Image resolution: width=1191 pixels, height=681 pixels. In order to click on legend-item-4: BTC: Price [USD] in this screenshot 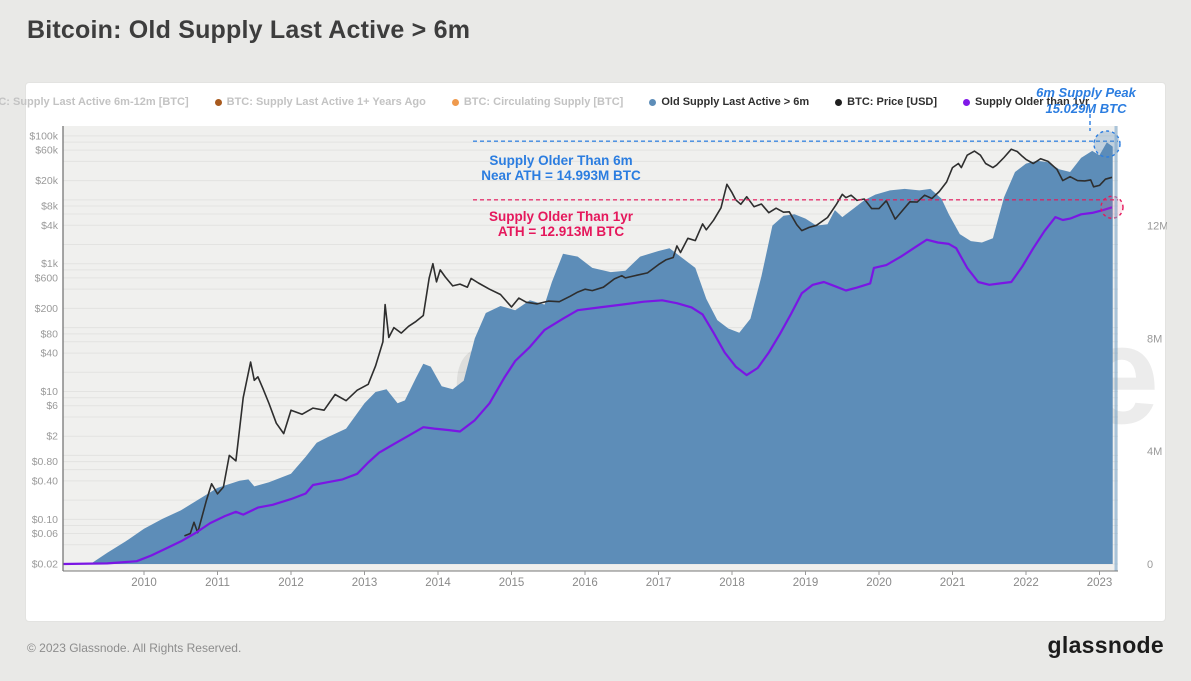, I will do `click(886, 102)`.